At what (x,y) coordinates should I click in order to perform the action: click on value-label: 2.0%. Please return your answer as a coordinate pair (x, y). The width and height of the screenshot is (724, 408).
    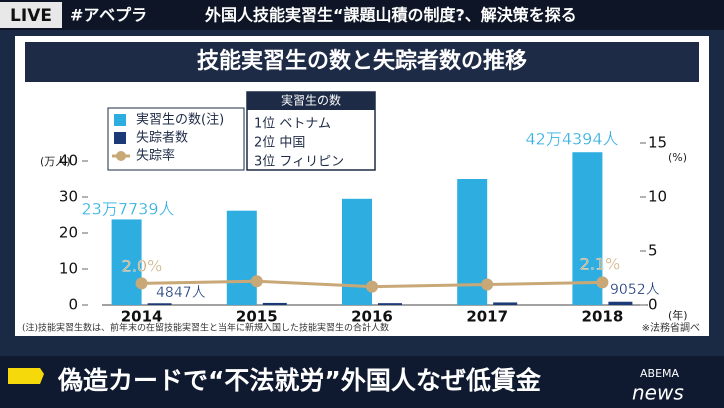
    Looking at the image, I should click on (142, 266).